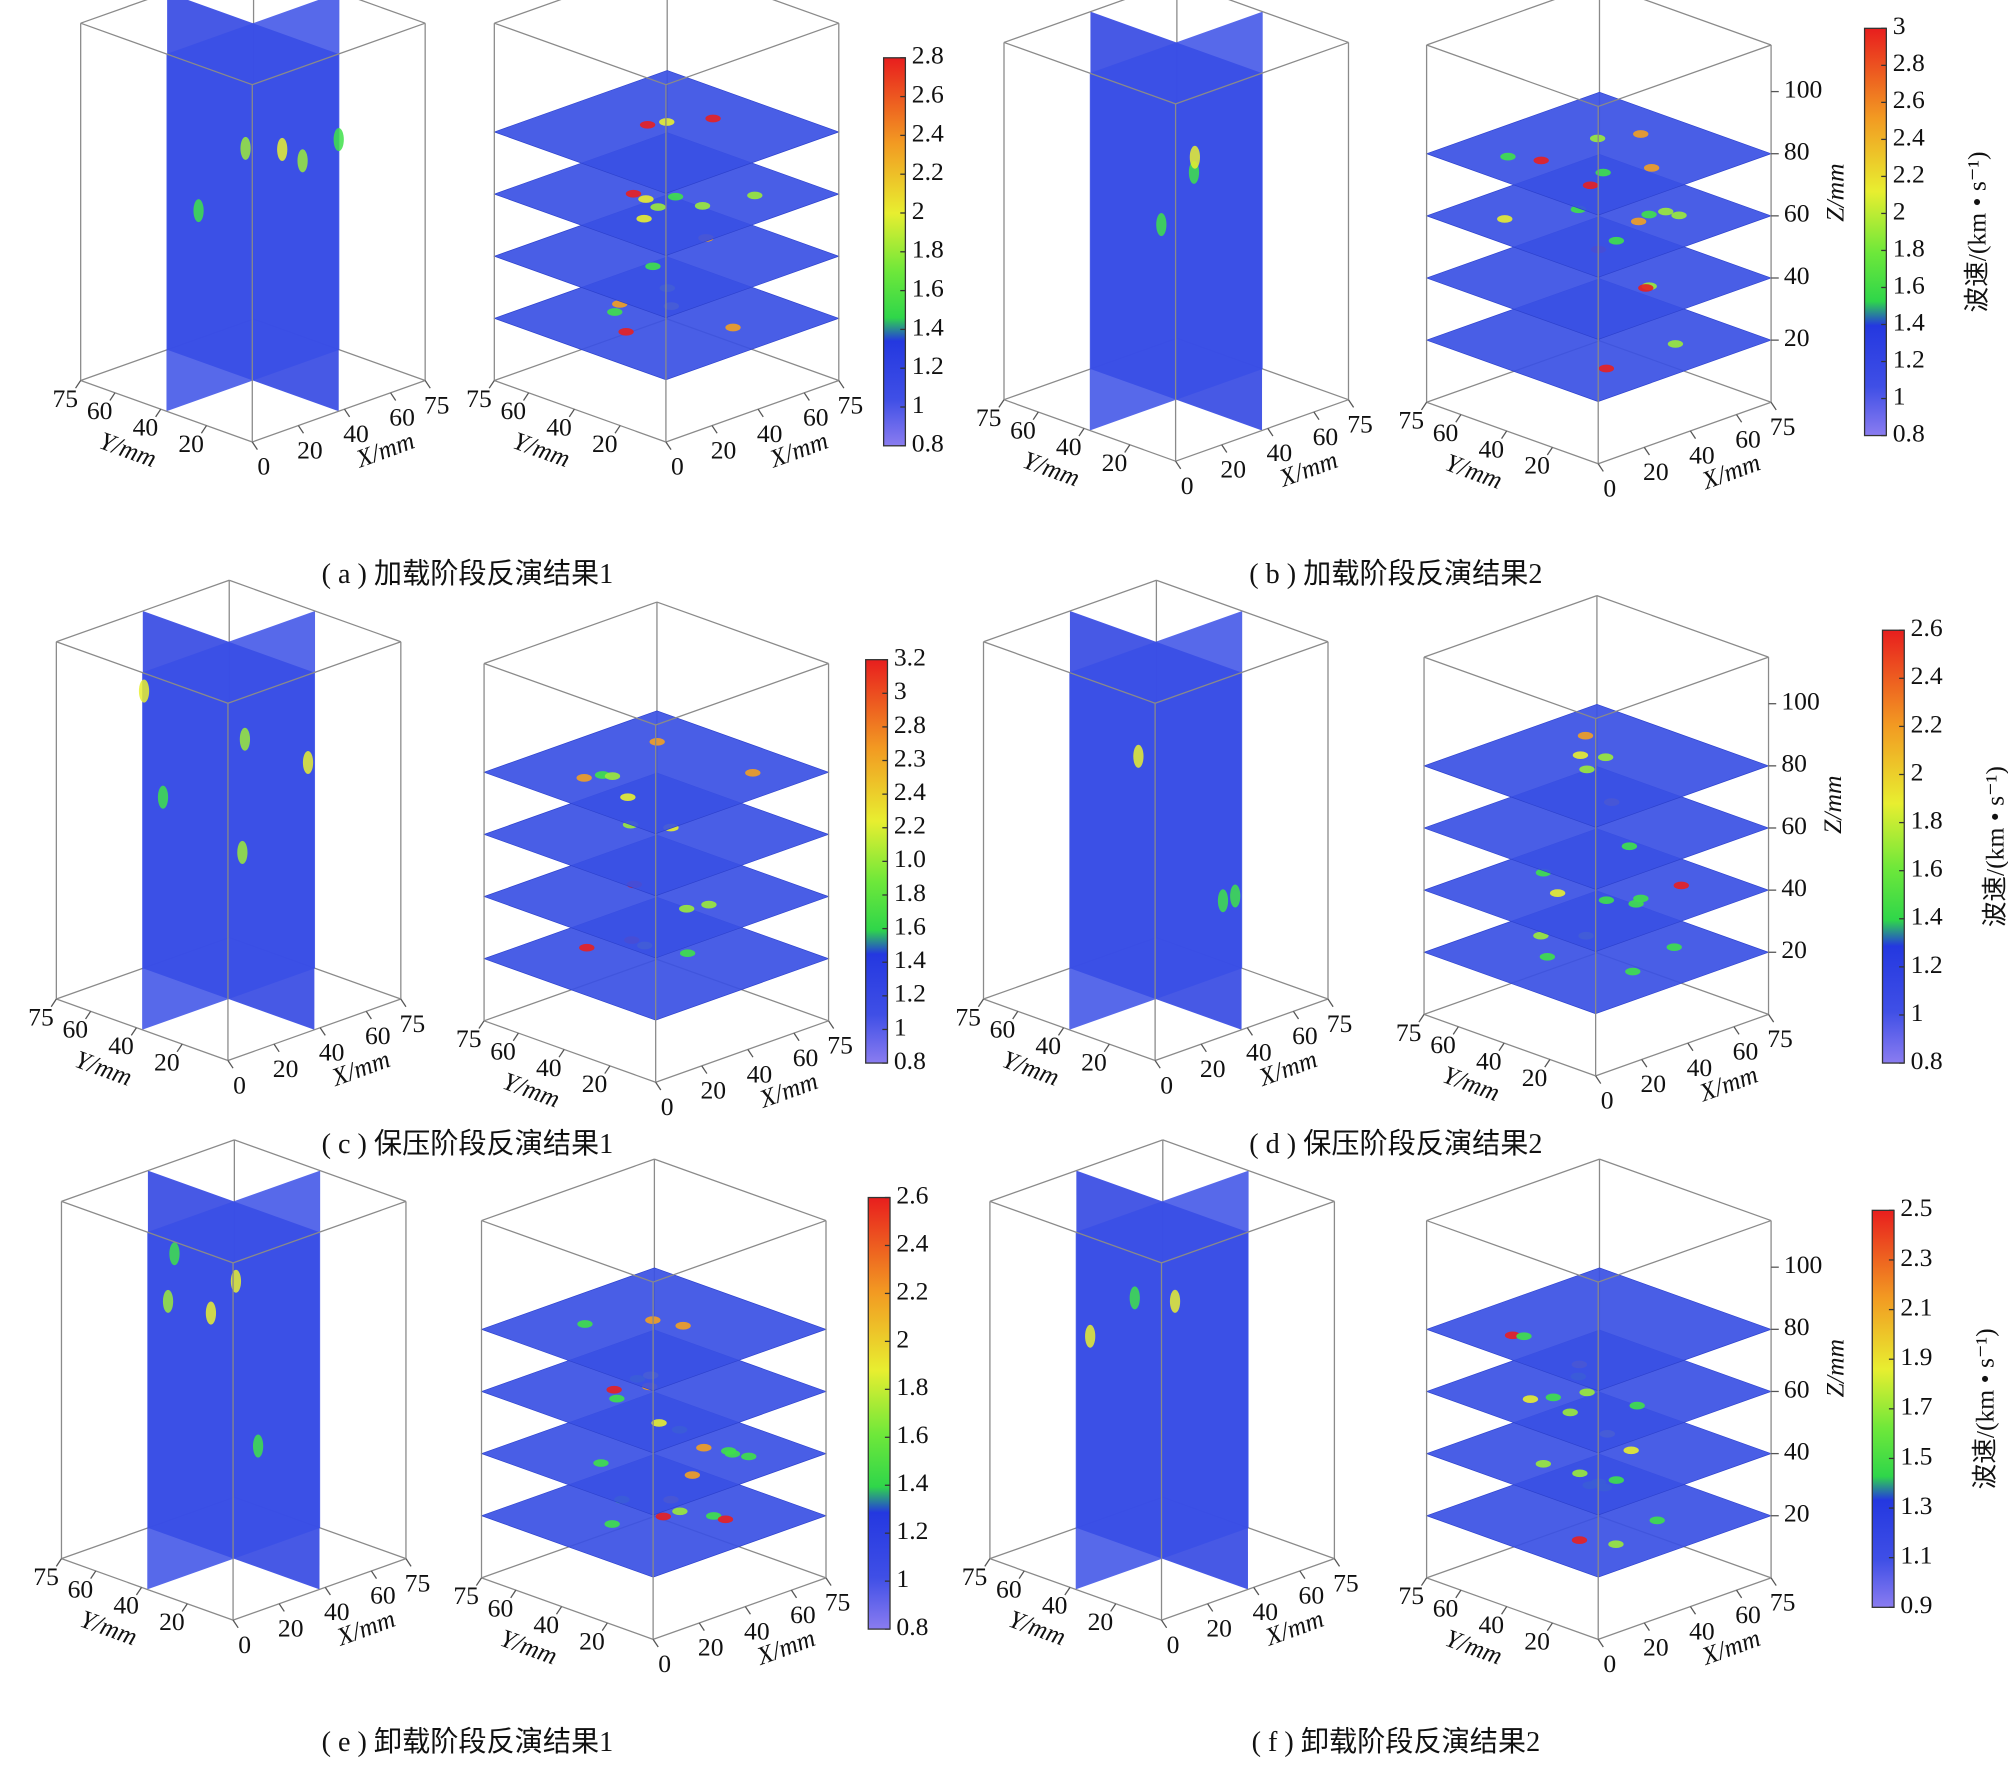 Image resolution: width=2008 pixels, height=1765 pixels. Describe the element at coordinates (1835, 1368) in the screenshot. I see `z-axis-label: Z/mm` at that location.